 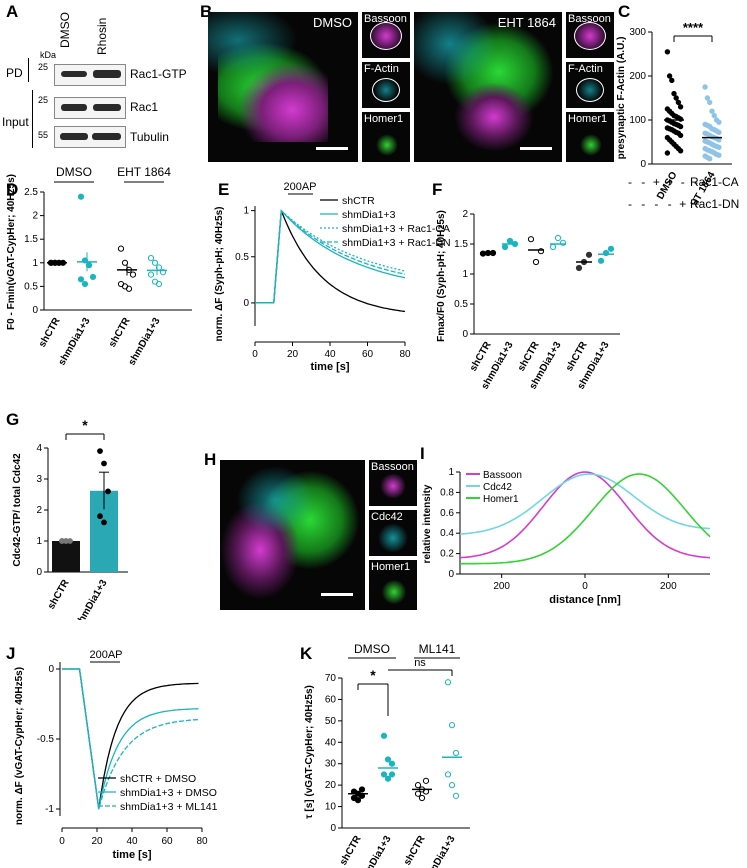 I want to click on y-tick-label: 100, so click(x=637, y=120).